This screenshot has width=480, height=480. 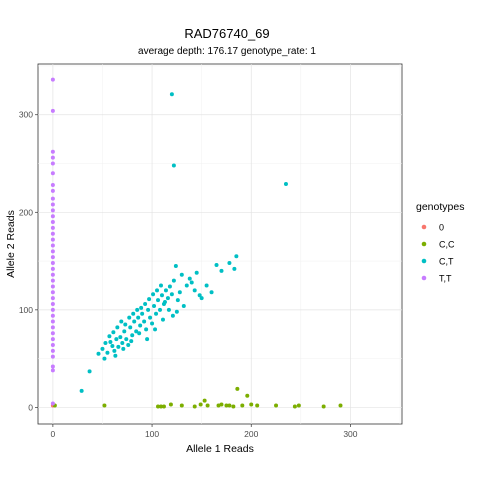 I want to click on legend: 0 C,C C,T T,T, so click(x=438, y=253).